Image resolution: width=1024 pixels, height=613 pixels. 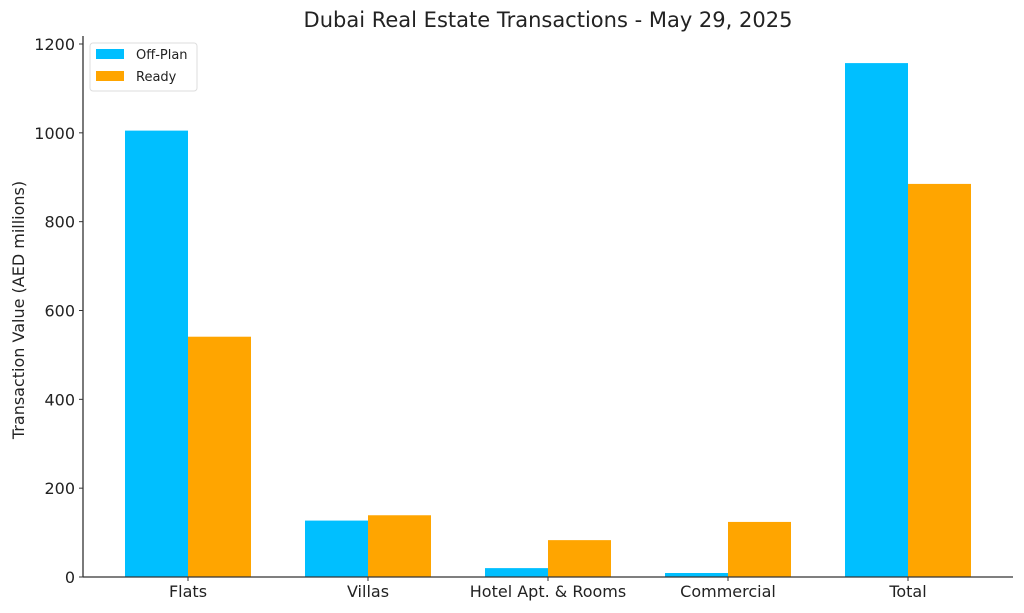 I want to click on x-tick-label: Villas, so click(x=368, y=591).